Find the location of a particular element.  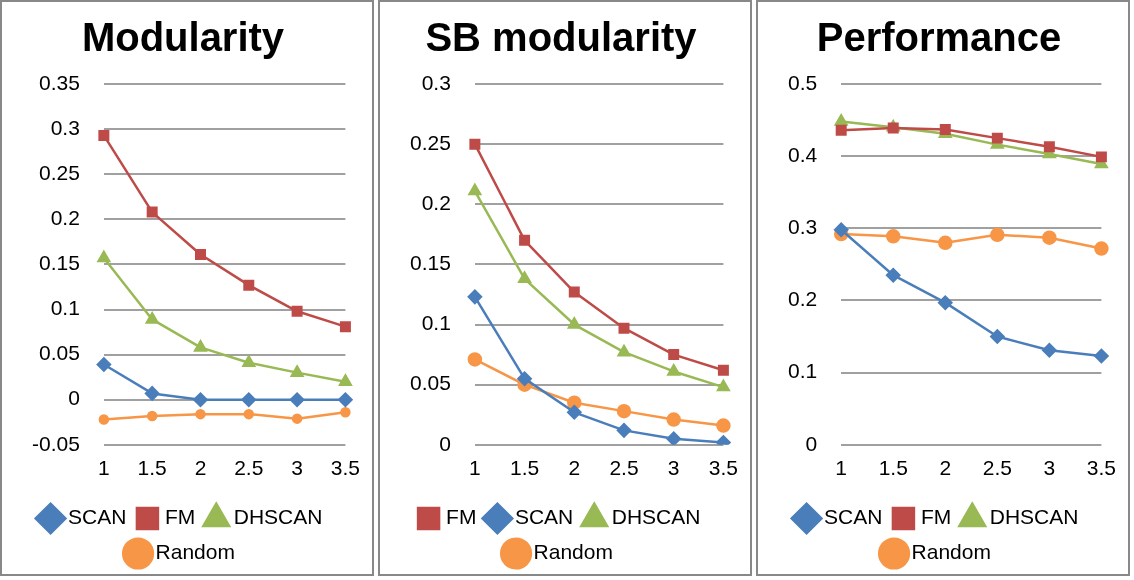

chart-title: Performance is located at coordinates (939, 37).